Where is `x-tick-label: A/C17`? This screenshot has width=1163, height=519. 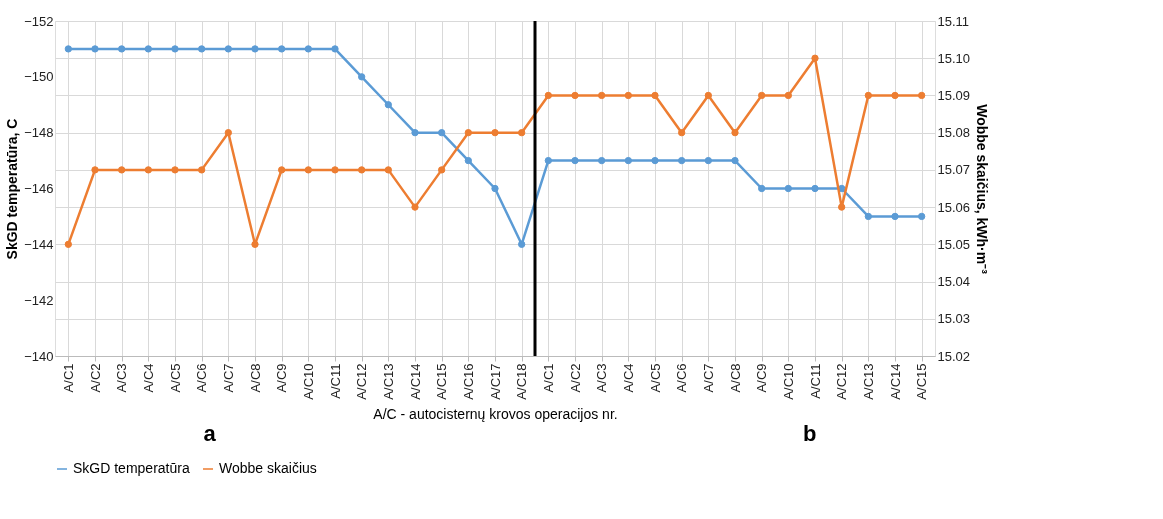 x-tick-label: A/C17 is located at coordinates (495, 381).